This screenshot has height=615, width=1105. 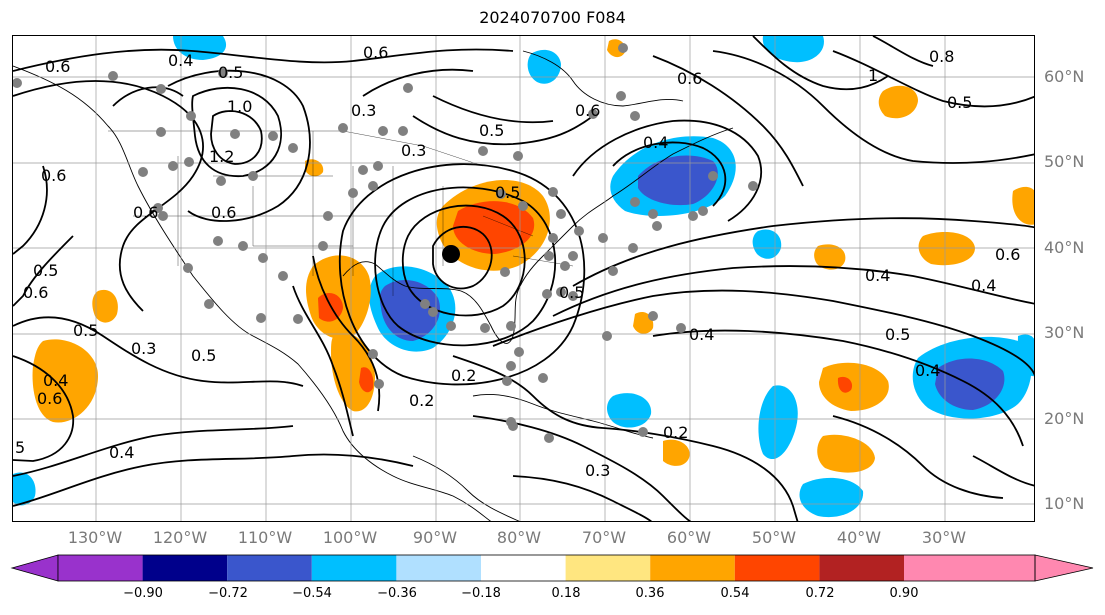 What do you see at coordinates (650, 593) in the screenshot?
I see `colorbar-tick: 0.36` at bounding box center [650, 593].